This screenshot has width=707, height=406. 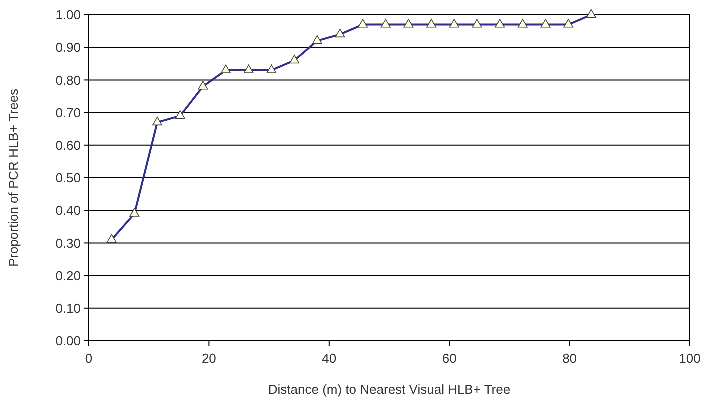 What do you see at coordinates (329, 358) in the screenshot?
I see `x-tick-label: 40` at bounding box center [329, 358].